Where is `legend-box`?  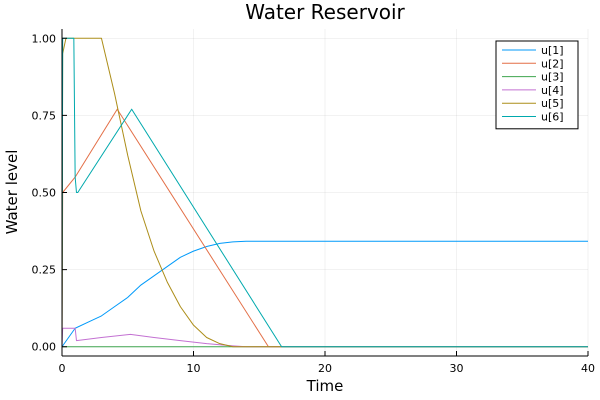 legend-box is located at coordinates (537, 85).